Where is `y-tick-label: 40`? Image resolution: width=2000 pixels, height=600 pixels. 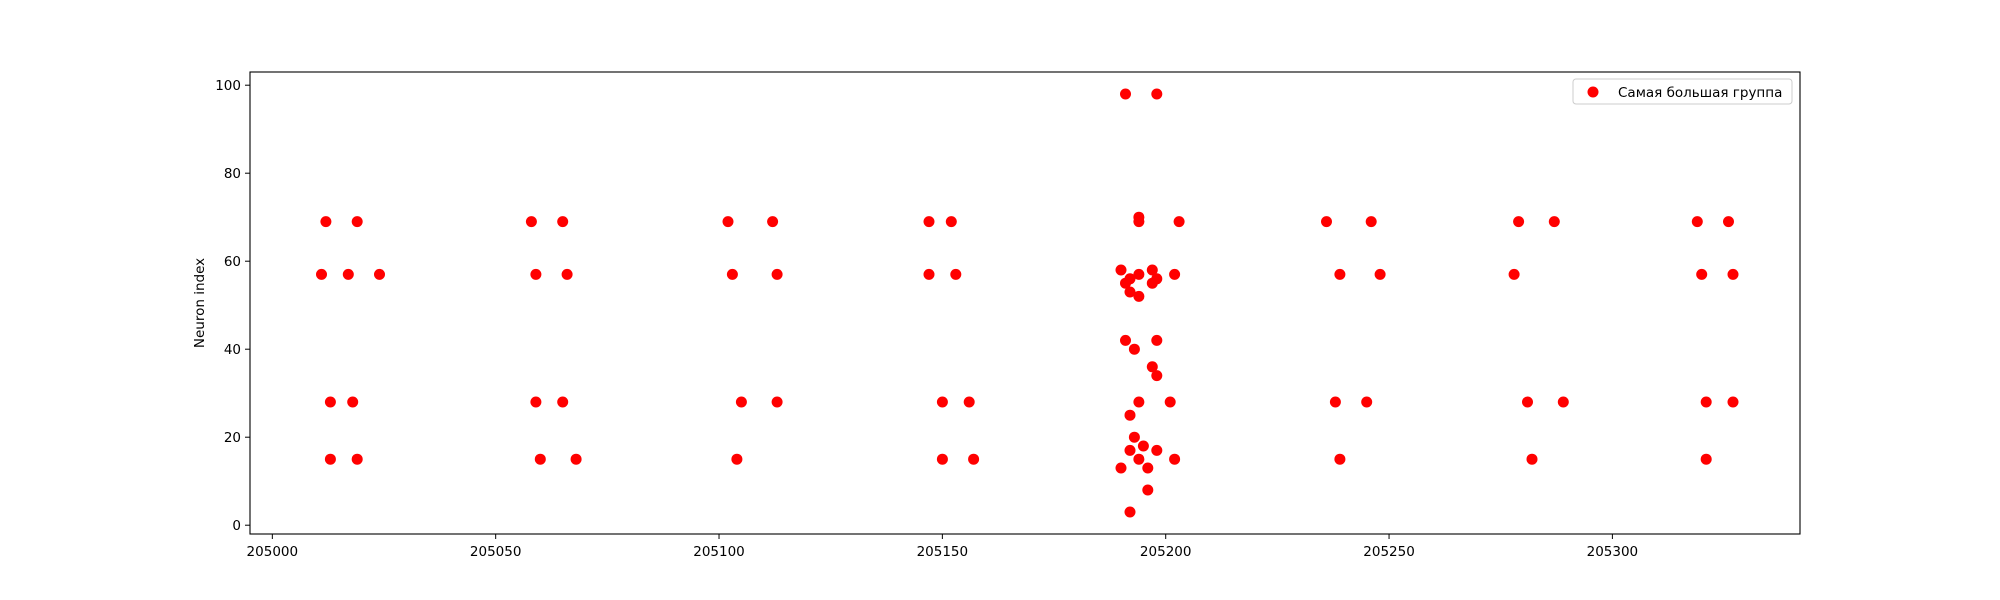 y-tick-label: 40 is located at coordinates (232, 350).